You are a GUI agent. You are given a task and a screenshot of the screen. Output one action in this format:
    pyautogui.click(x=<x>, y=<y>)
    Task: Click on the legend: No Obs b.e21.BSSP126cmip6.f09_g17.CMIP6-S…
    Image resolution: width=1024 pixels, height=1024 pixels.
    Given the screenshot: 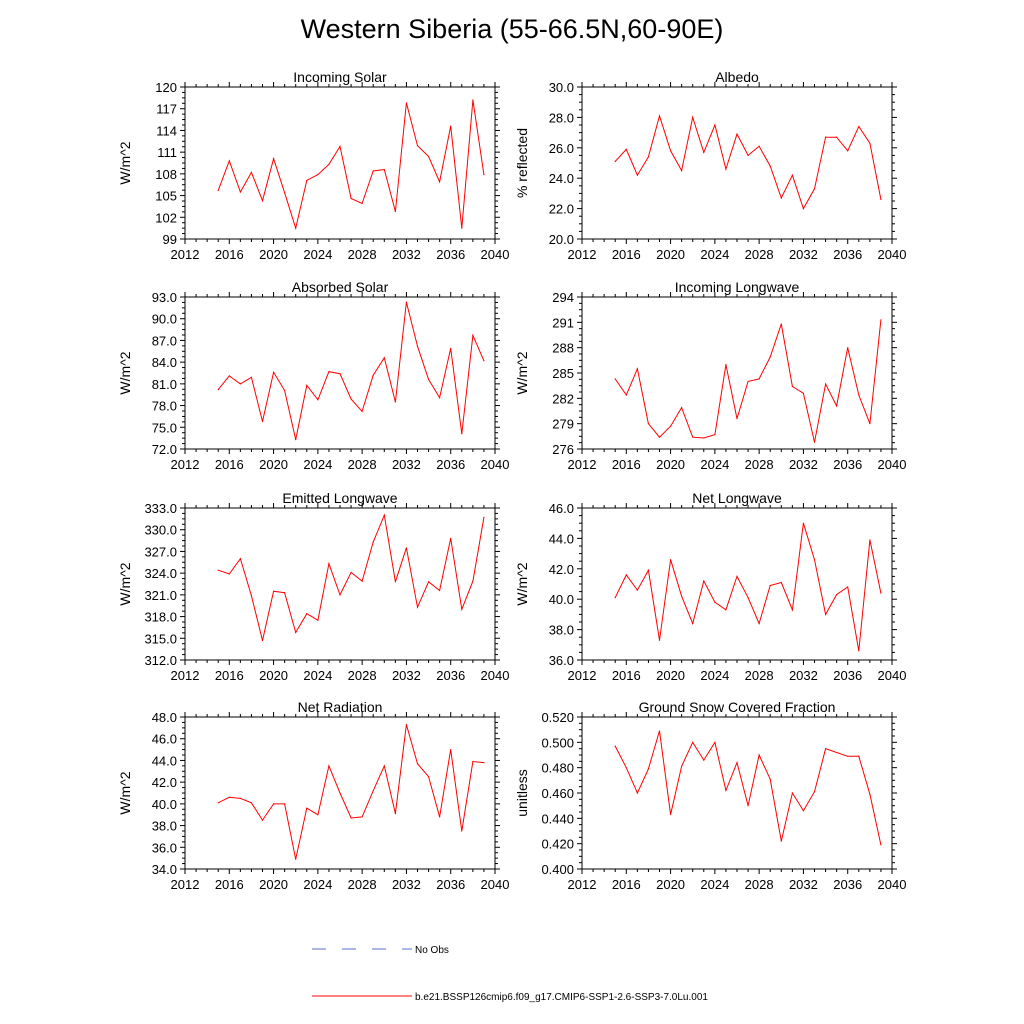 What is the action you would take?
    pyautogui.click(x=510, y=974)
    